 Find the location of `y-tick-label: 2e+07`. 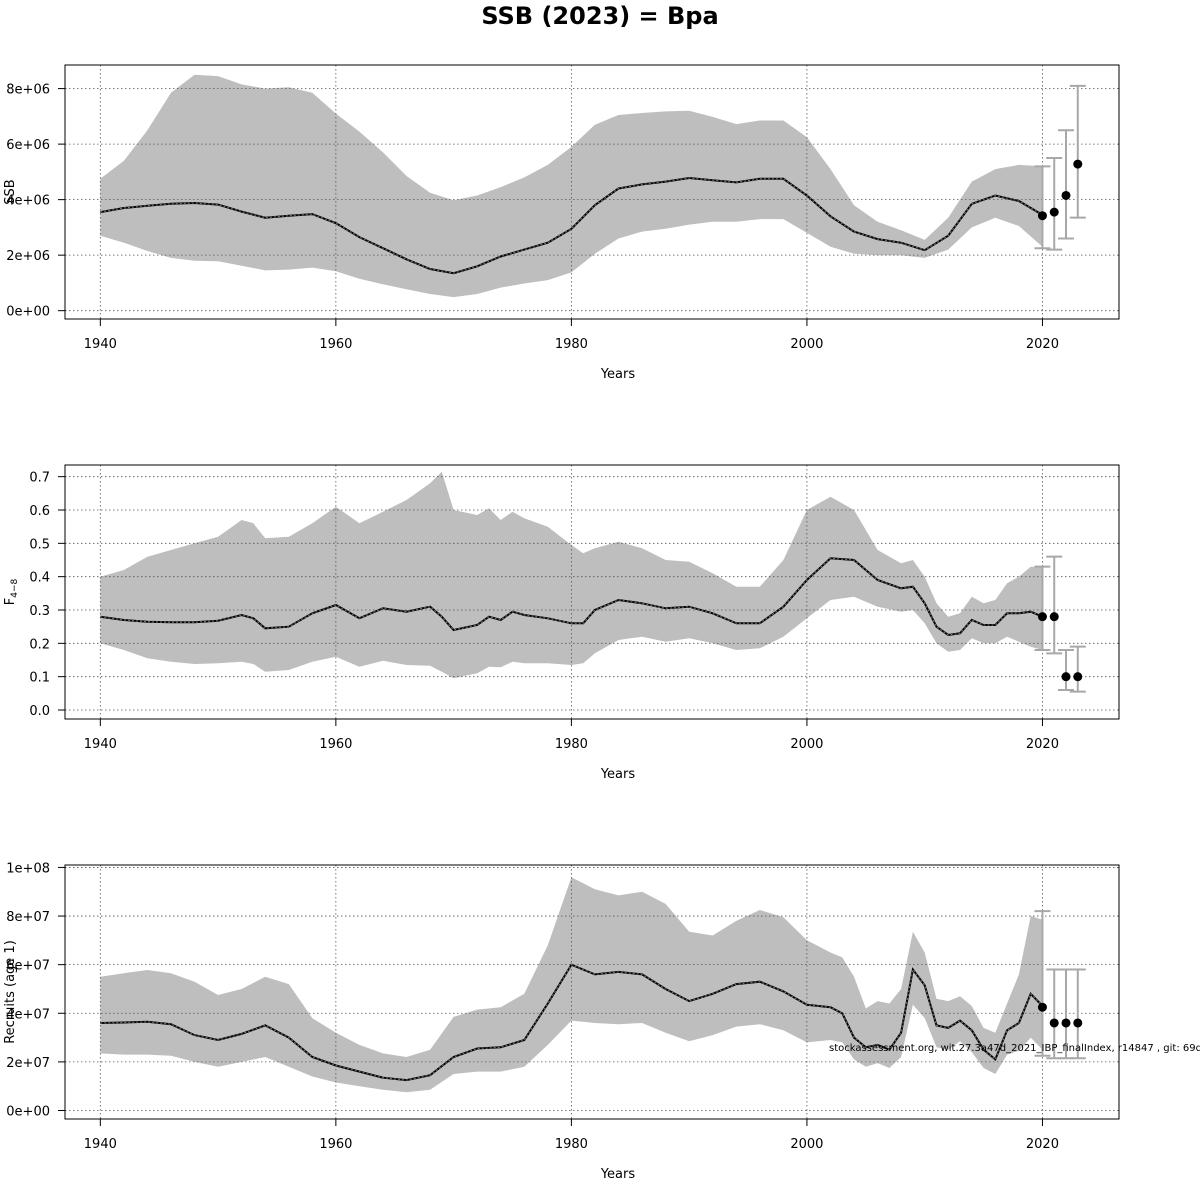

y-tick-label: 2e+07 is located at coordinates (28, 1063).